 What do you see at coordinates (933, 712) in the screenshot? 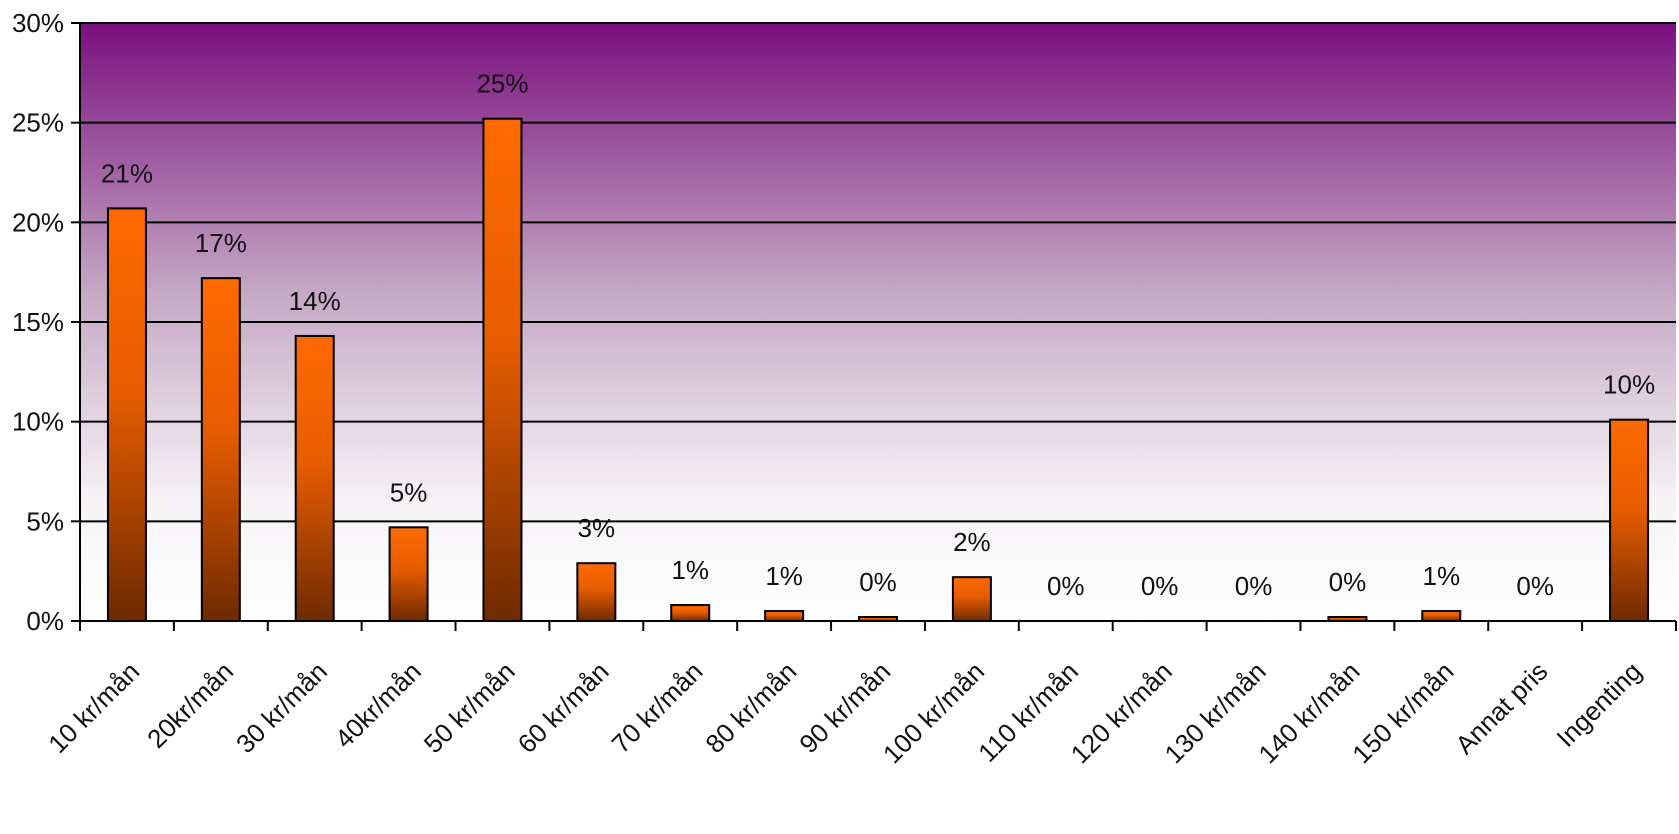
I see `x-category-label: 100 kr/mån` at bounding box center [933, 712].